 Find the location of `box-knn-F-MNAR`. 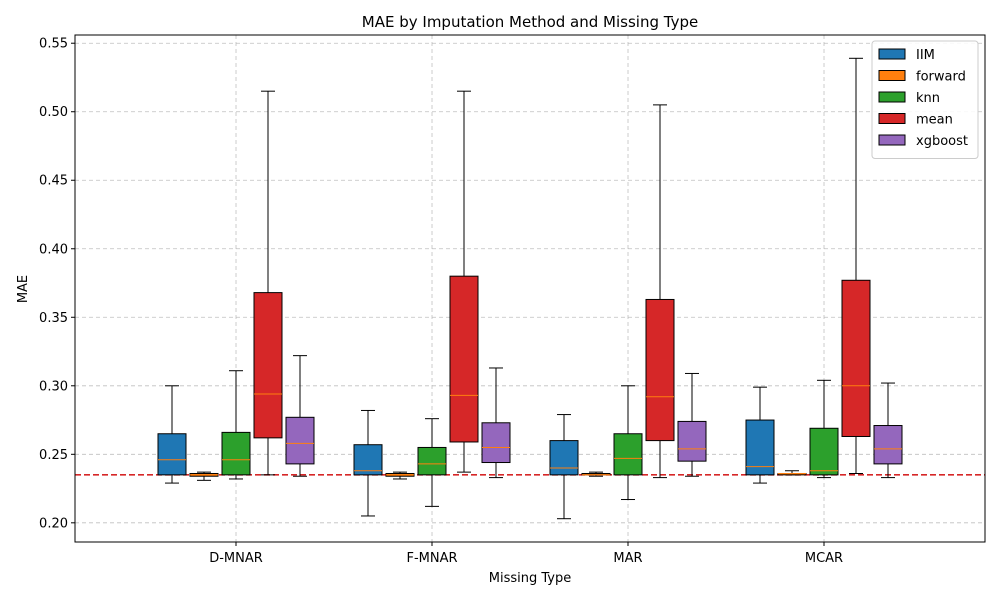

box-knn-F-MNAR is located at coordinates (432, 462).